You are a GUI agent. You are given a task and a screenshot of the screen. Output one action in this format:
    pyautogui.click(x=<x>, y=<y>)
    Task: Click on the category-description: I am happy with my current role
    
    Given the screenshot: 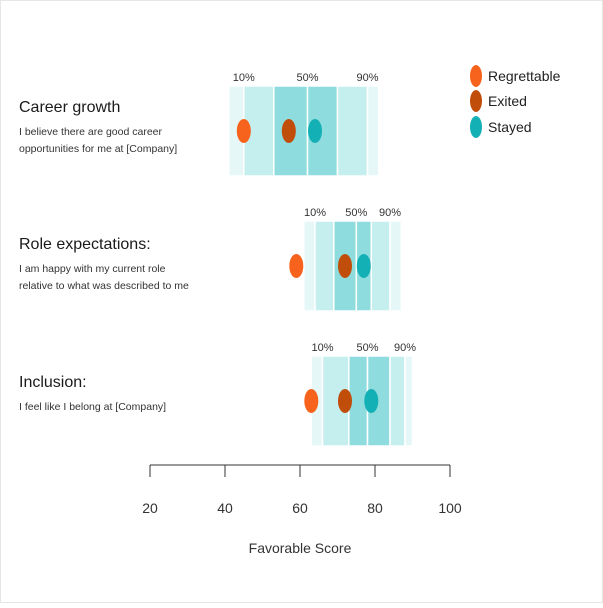 What is the action you would take?
    pyautogui.click(x=92, y=269)
    